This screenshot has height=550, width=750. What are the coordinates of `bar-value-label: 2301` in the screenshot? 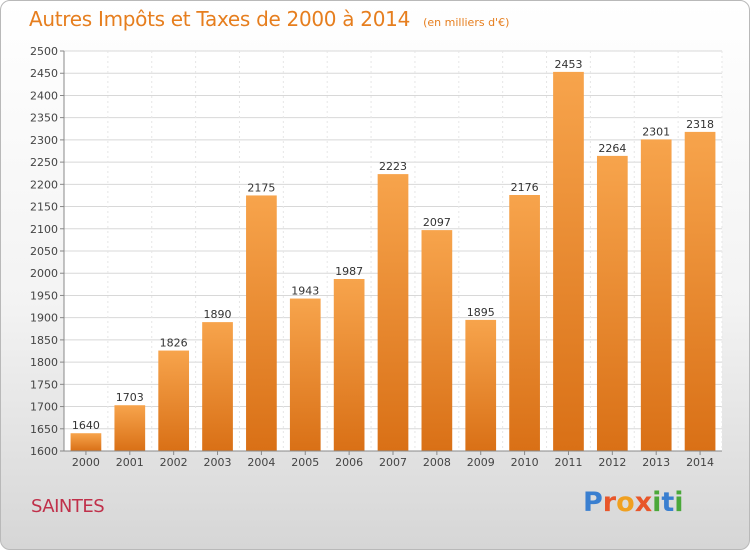 It's located at (656, 131).